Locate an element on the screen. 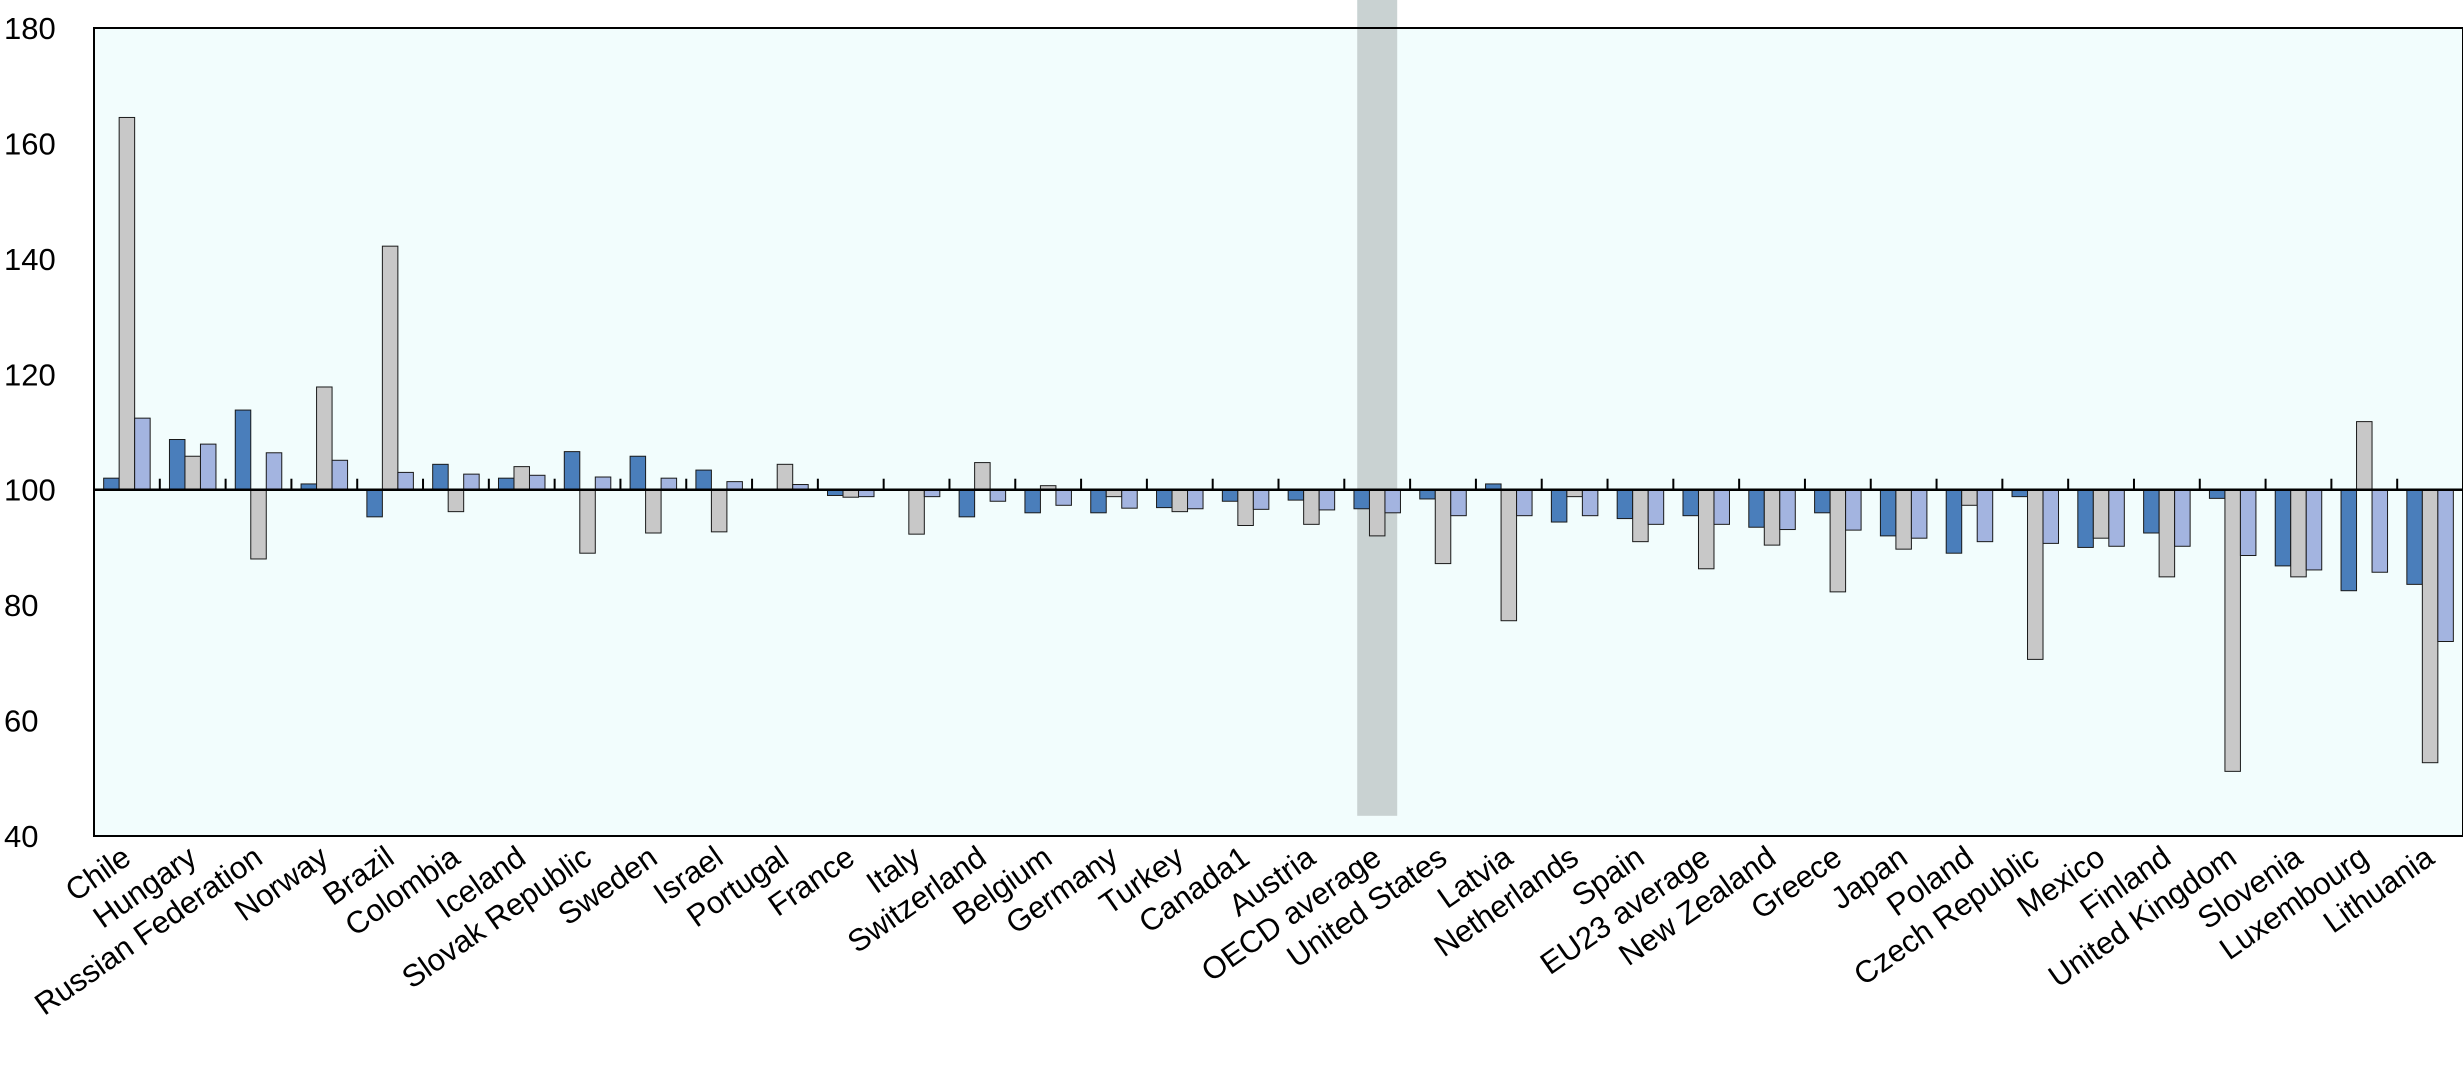 This screenshot has width=2463, height=1072. bar-3-netherlands is located at coordinates (1590, 503).